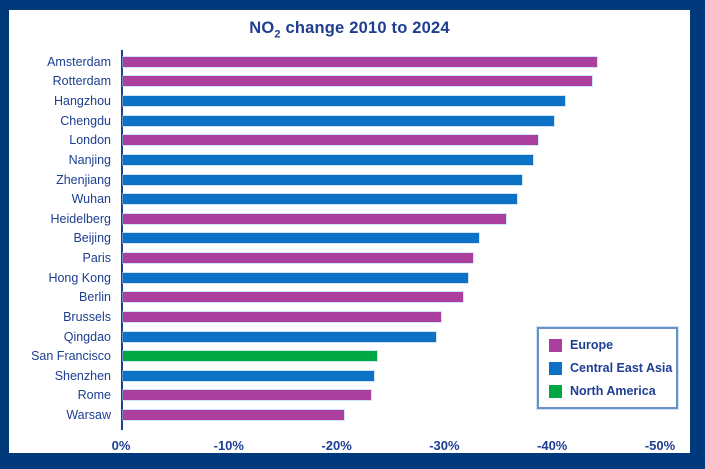  Describe the element at coordinates (250, 356) in the screenshot. I see `bar-north_america` at that location.